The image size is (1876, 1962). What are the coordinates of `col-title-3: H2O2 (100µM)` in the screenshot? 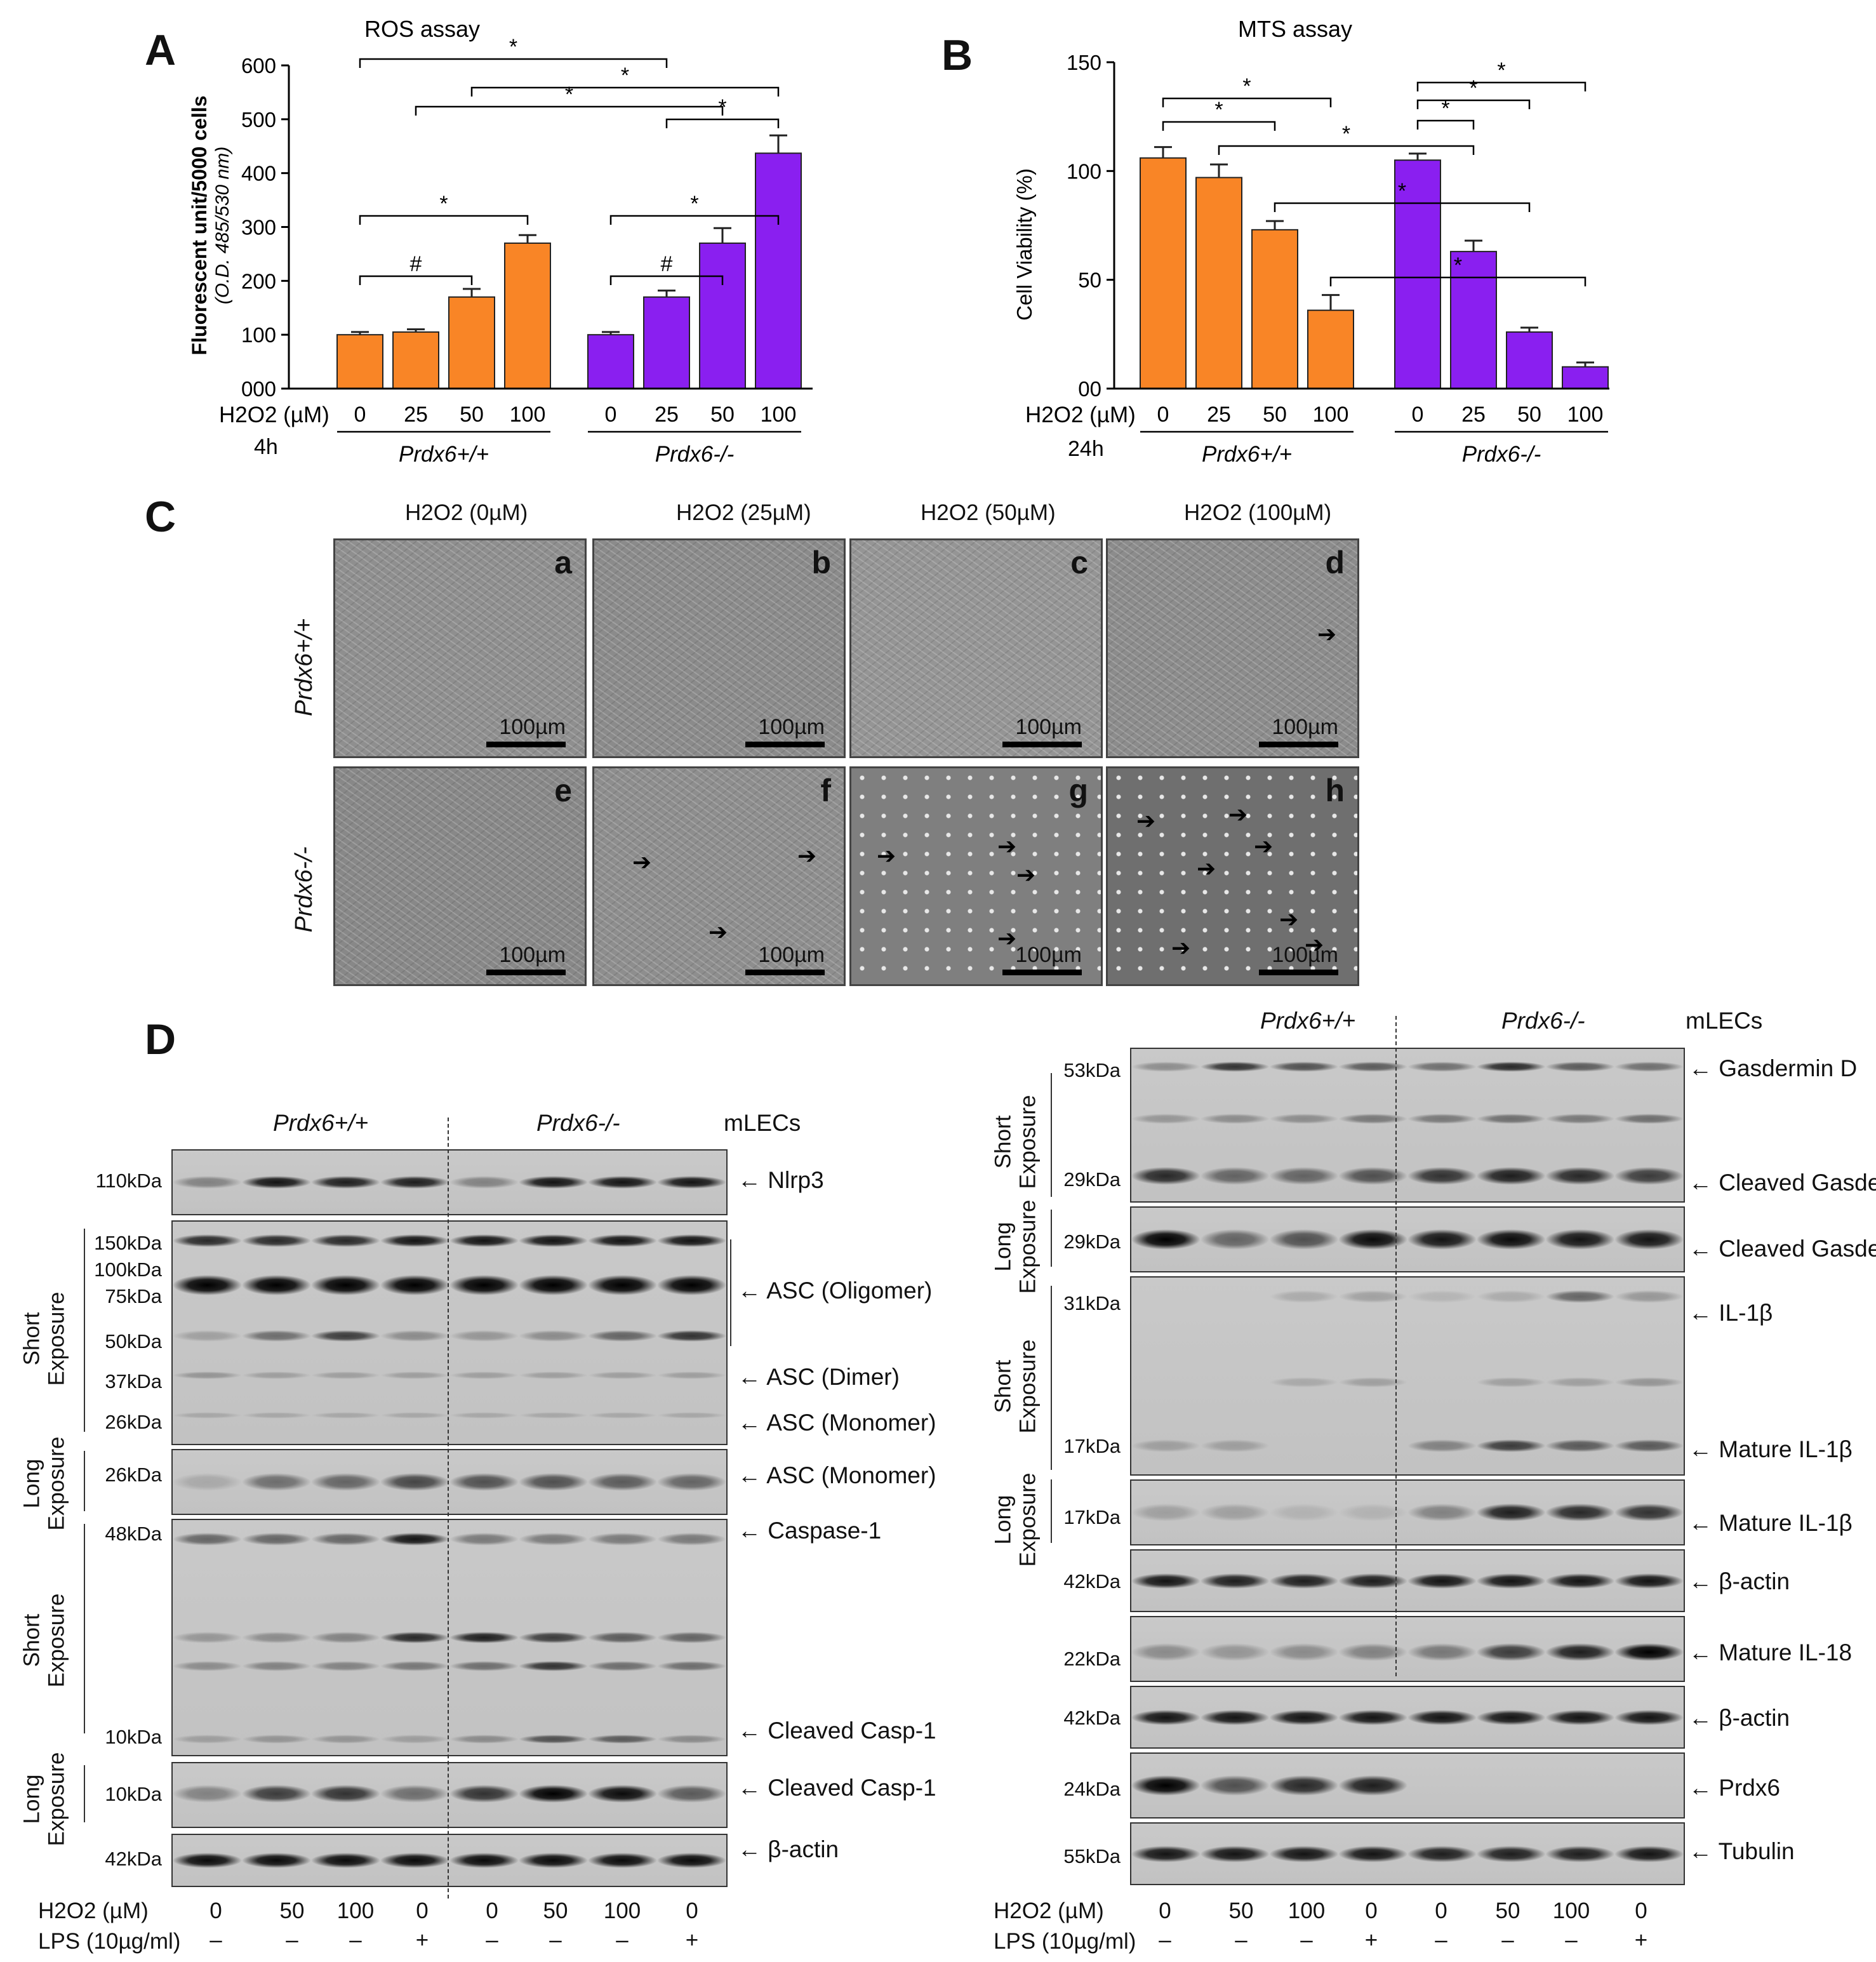 It's located at (1258, 512).